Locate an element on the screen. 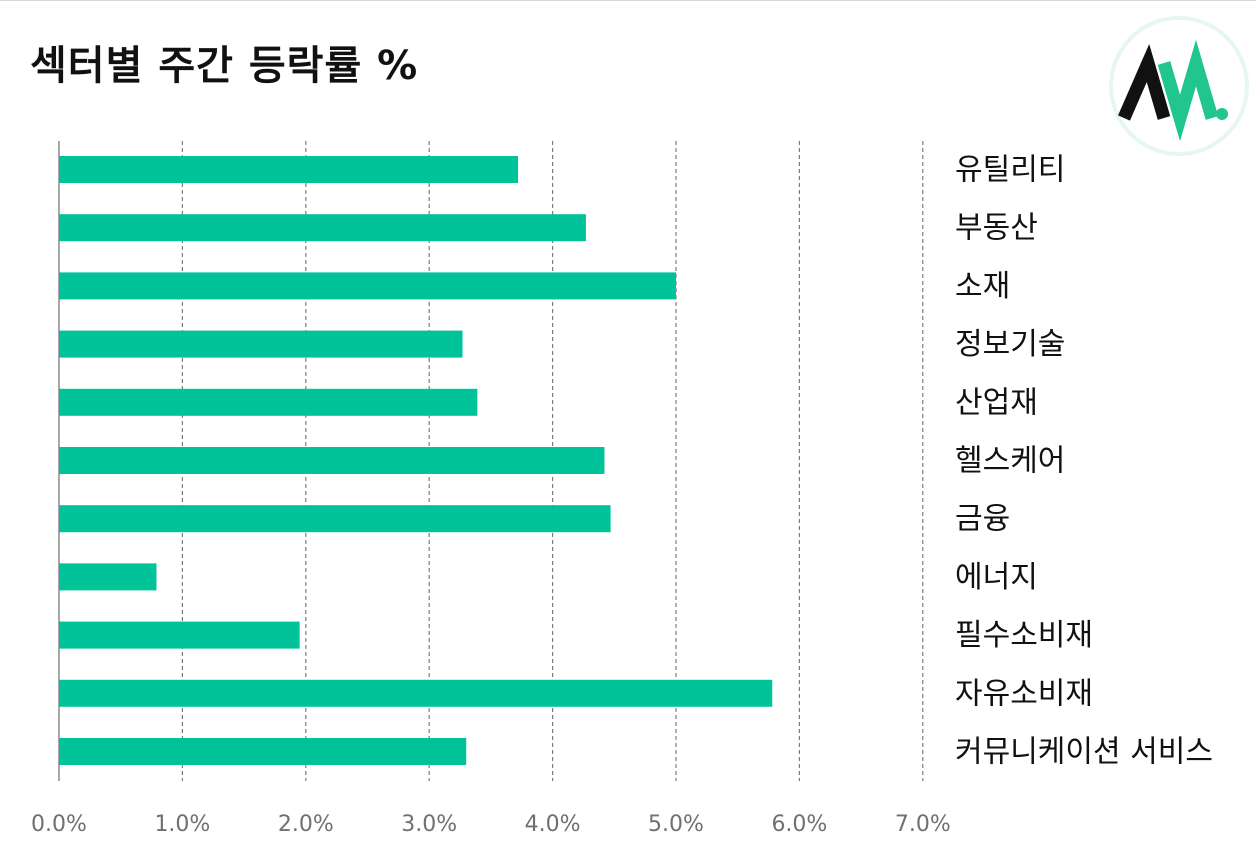 The width and height of the screenshot is (1256, 851). aw-logo is located at coordinates (1179, 86).